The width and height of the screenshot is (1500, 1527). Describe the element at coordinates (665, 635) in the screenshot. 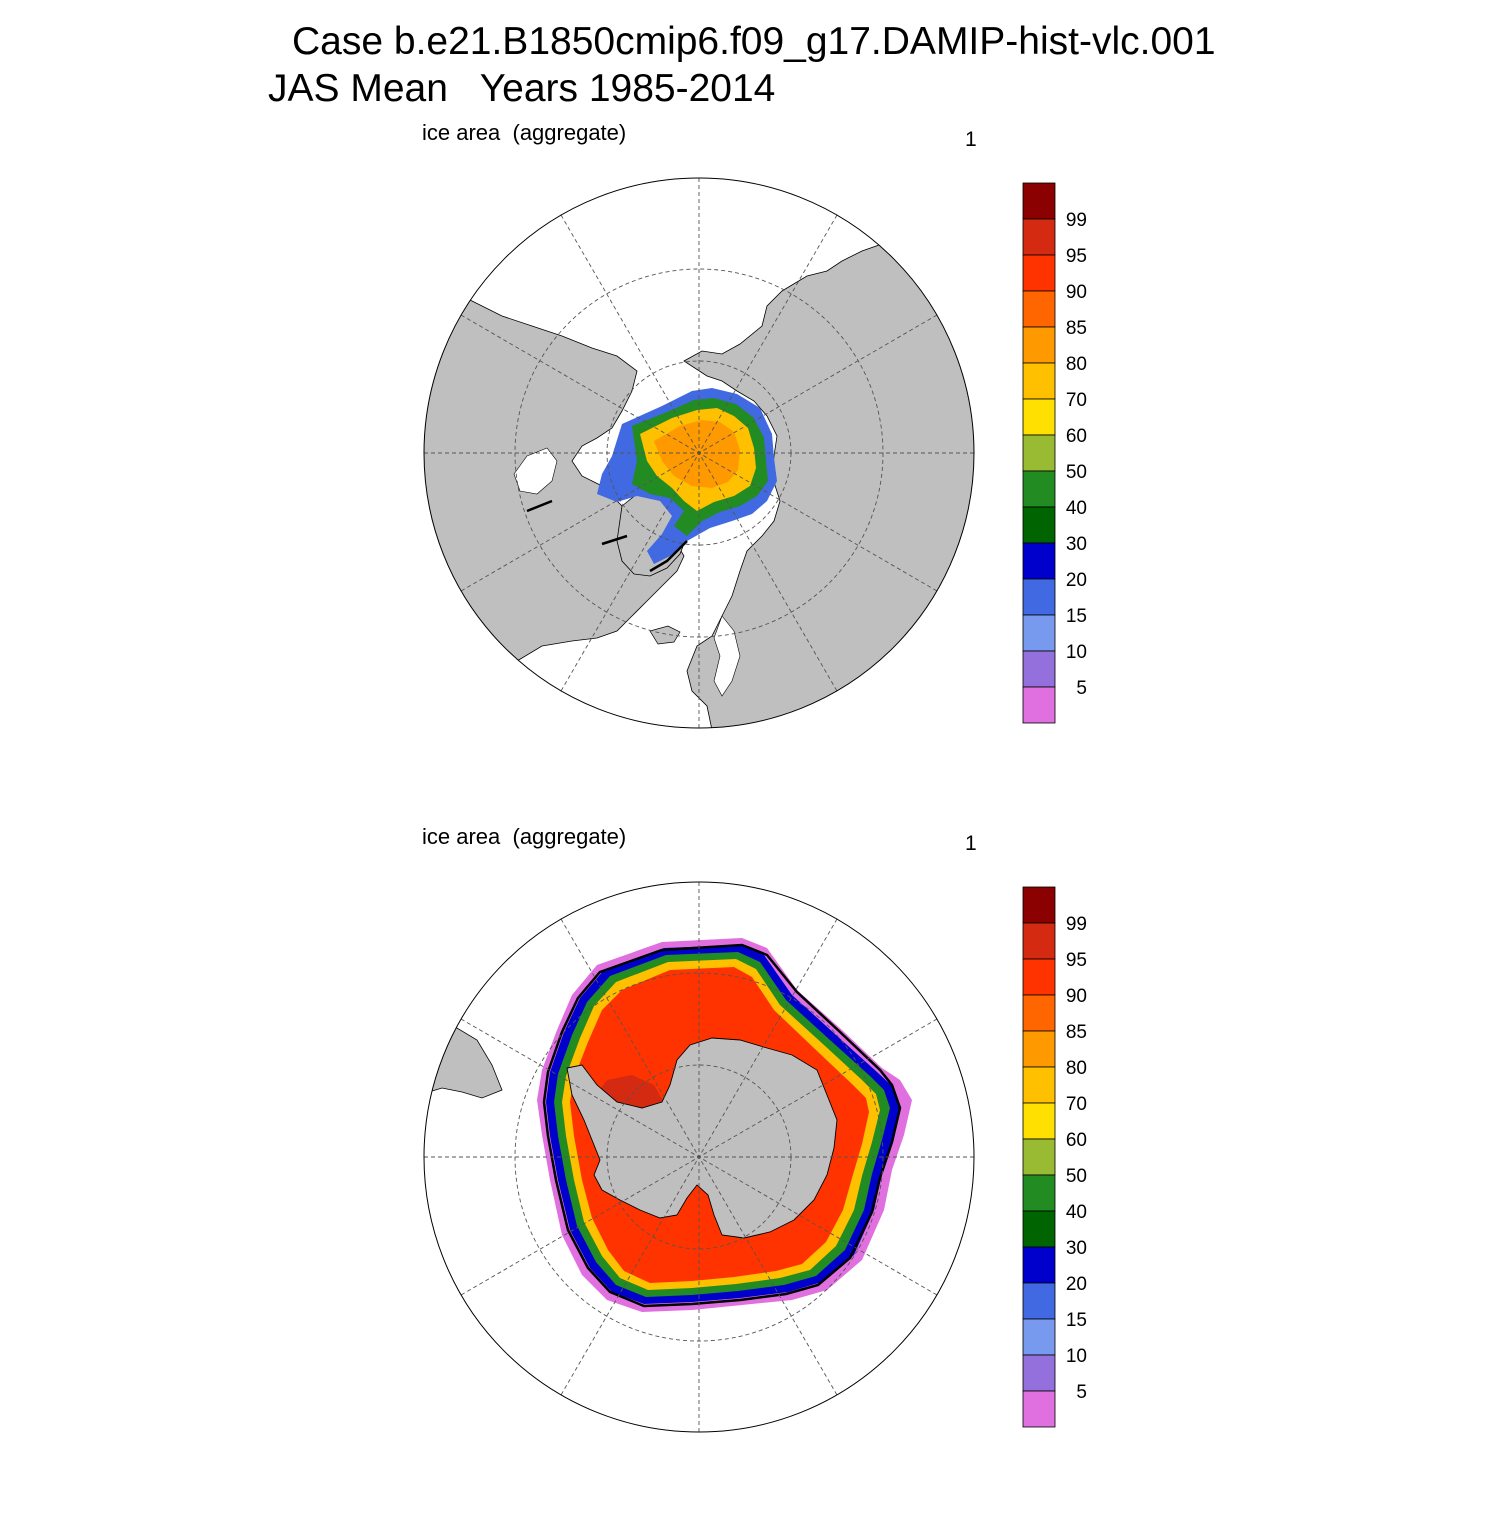

I see `north-land-iceland` at that location.